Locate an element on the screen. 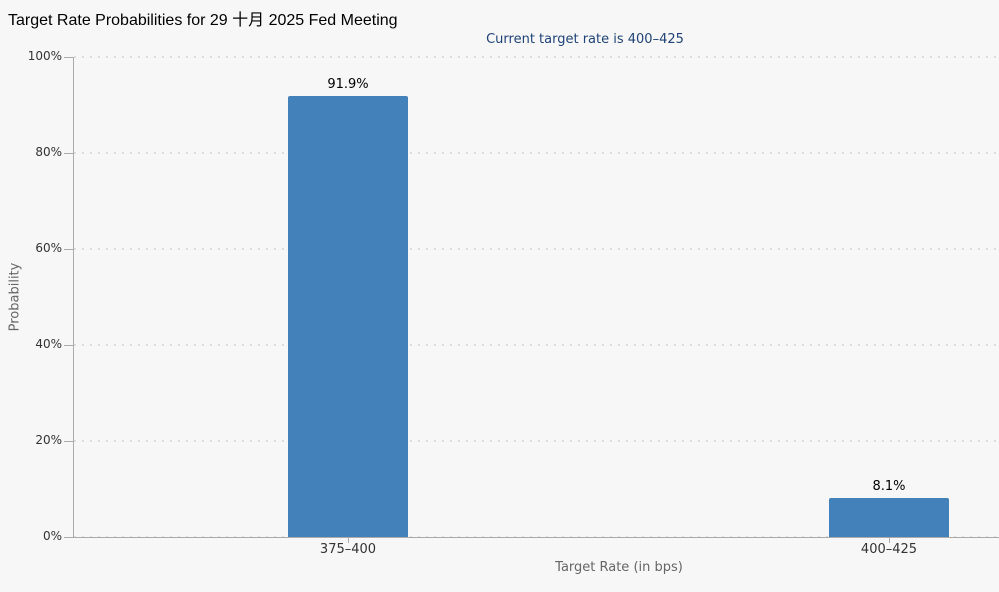 The width and height of the screenshot is (999, 592). bar-400–425 is located at coordinates (889, 517).